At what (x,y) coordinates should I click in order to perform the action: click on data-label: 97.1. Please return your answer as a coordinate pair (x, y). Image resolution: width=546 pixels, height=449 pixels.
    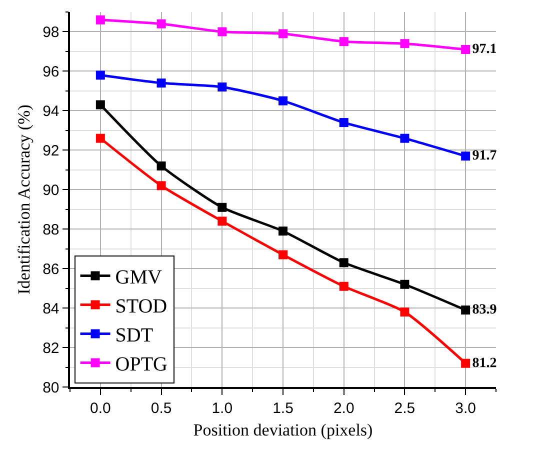
    Looking at the image, I should click on (484, 49).